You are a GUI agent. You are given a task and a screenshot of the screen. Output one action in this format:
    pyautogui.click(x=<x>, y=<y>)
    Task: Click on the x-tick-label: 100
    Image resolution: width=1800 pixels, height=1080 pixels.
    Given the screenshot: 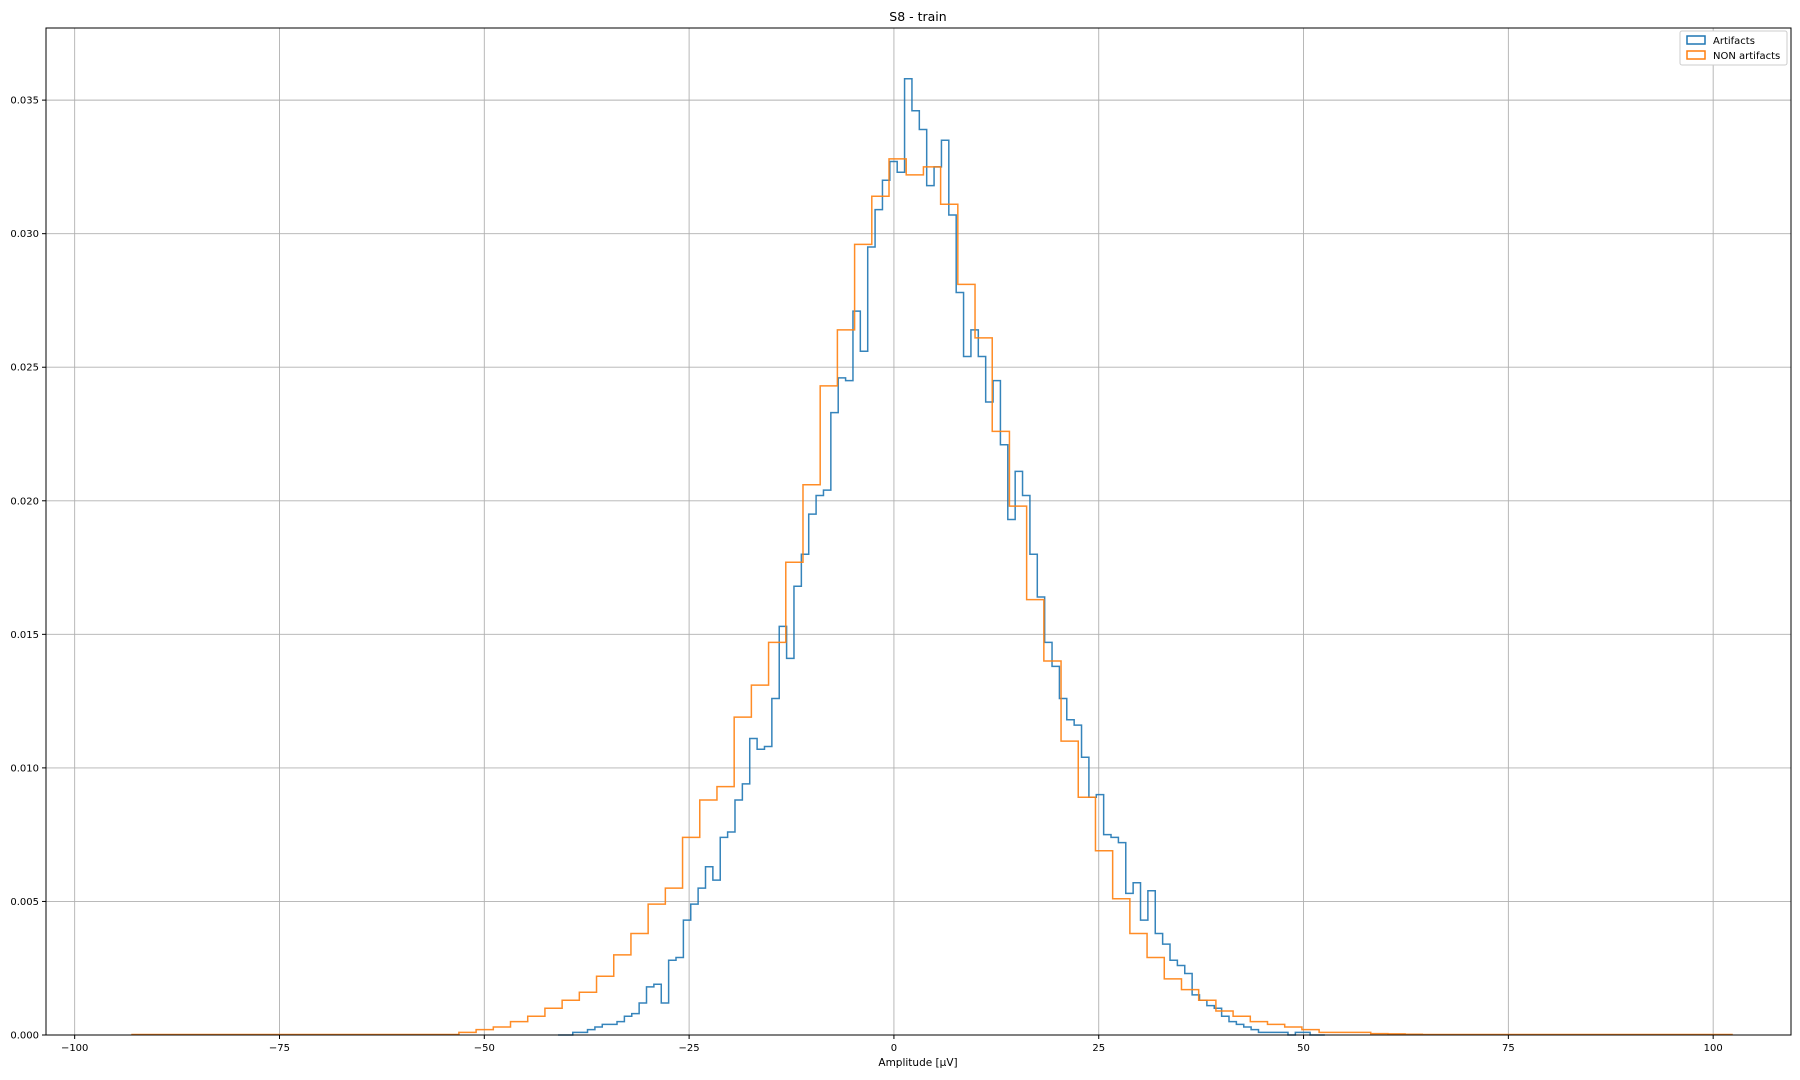 What is the action you would take?
    pyautogui.click(x=1713, y=1048)
    